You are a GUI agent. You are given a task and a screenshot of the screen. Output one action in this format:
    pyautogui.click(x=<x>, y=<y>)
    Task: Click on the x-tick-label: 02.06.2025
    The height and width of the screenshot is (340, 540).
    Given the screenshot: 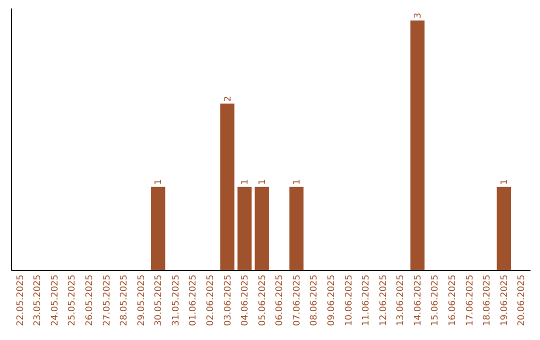 What is the action you would take?
    pyautogui.click(x=211, y=300)
    